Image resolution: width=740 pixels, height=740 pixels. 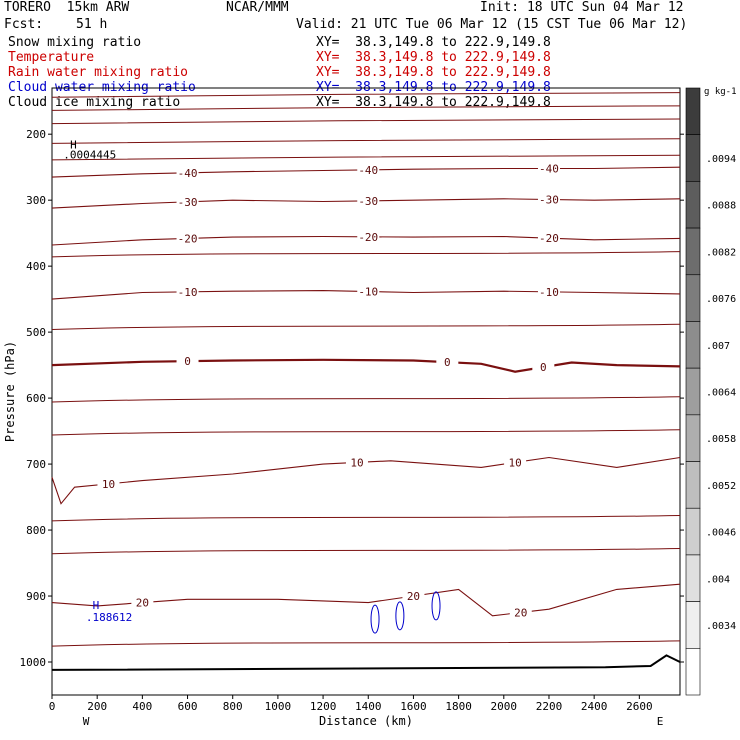 I want to click on x-tick-label: 1200, so click(x=323, y=706).